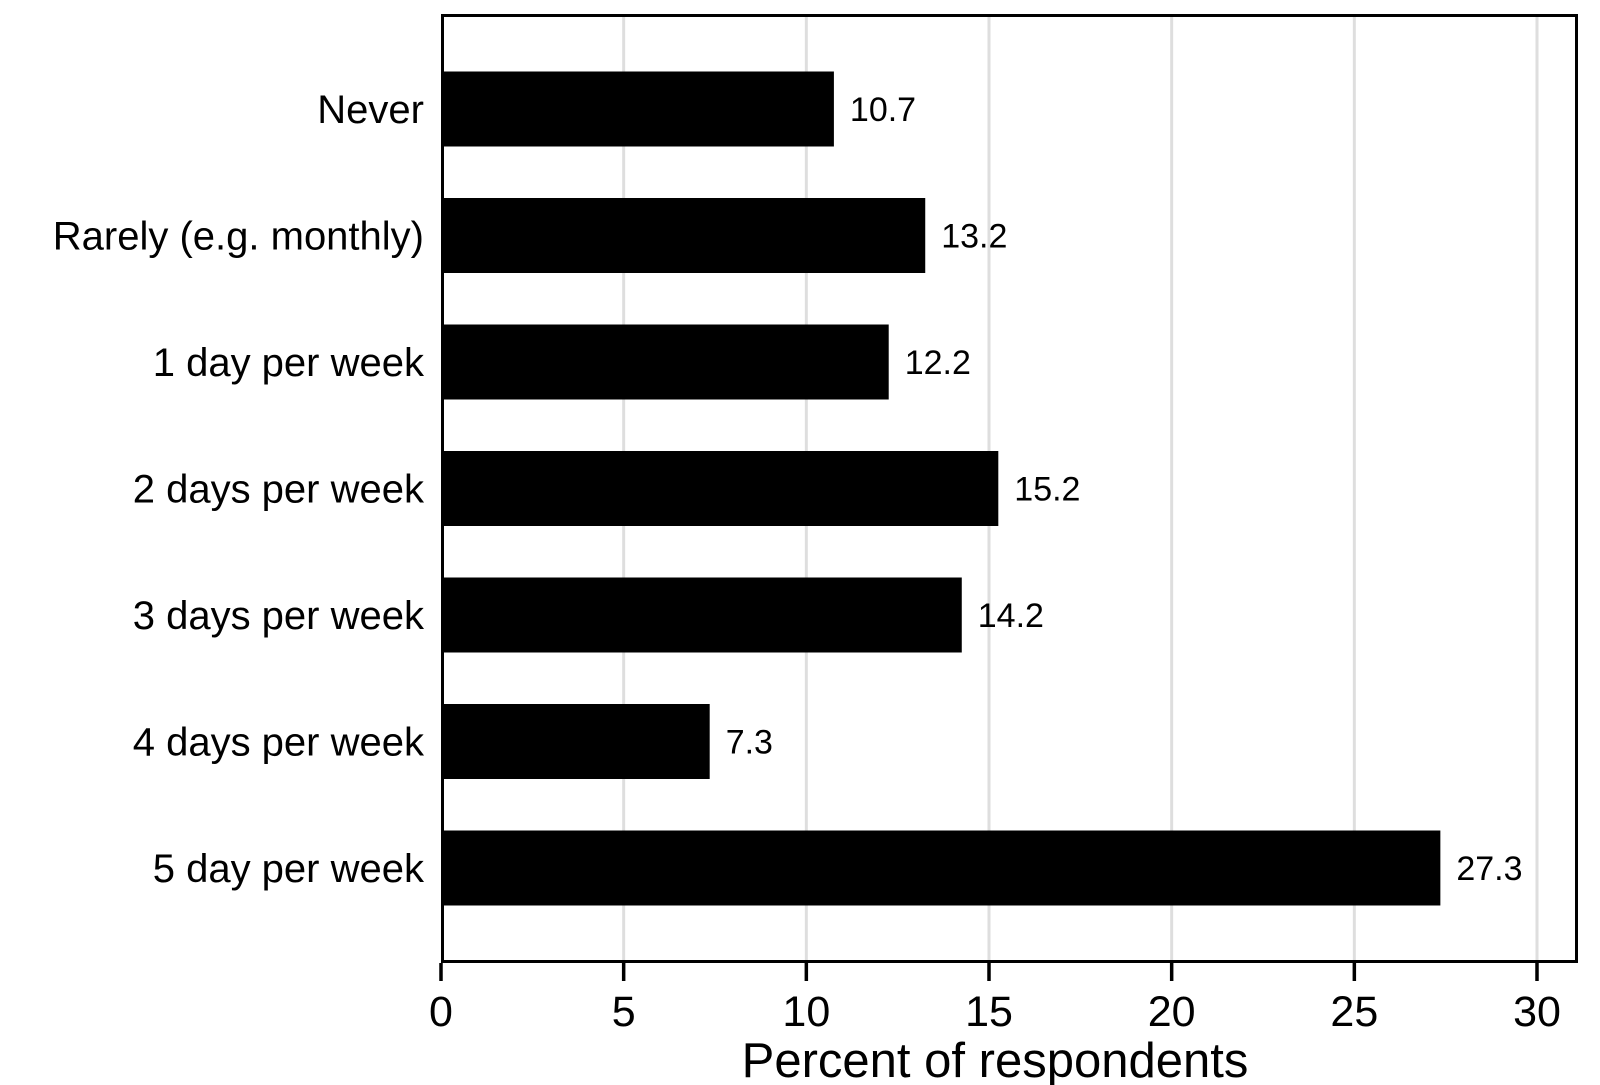 This screenshot has width=1600, height=1085. Describe the element at coordinates (279, 490) in the screenshot. I see `category-label: 2 days per week` at that location.